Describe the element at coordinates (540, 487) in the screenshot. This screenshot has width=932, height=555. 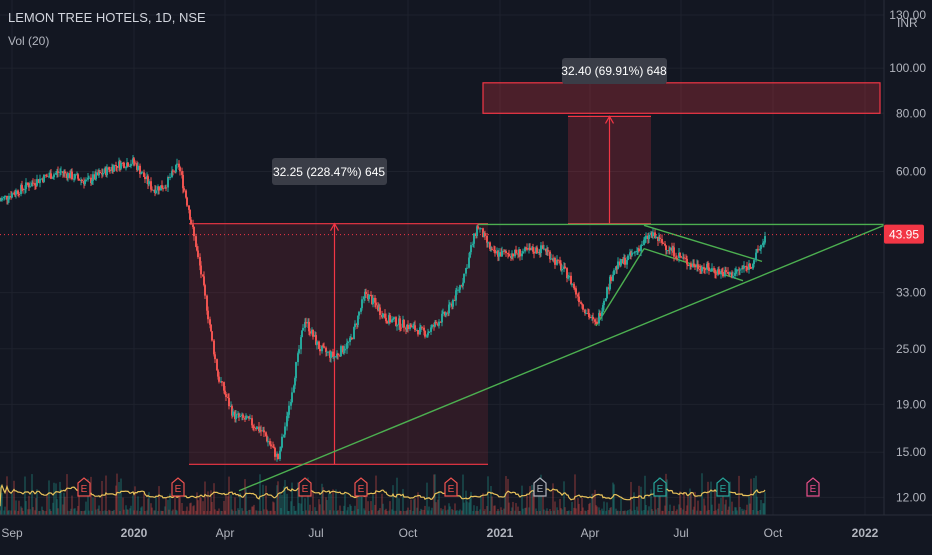
I see `earnings-marker-5: E` at that location.